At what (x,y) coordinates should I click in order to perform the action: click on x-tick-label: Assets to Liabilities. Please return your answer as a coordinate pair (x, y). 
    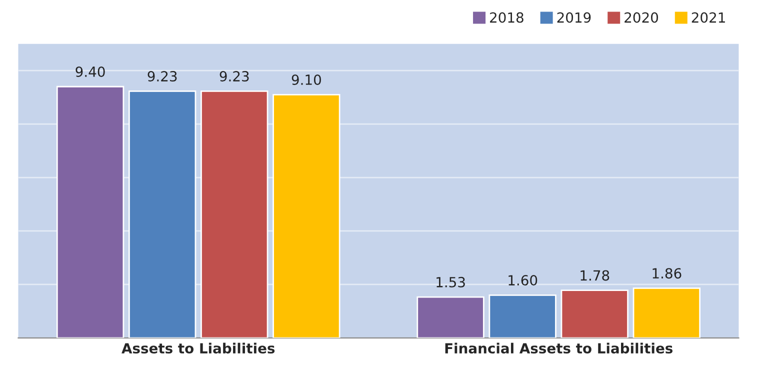
    Looking at the image, I should click on (198, 348).